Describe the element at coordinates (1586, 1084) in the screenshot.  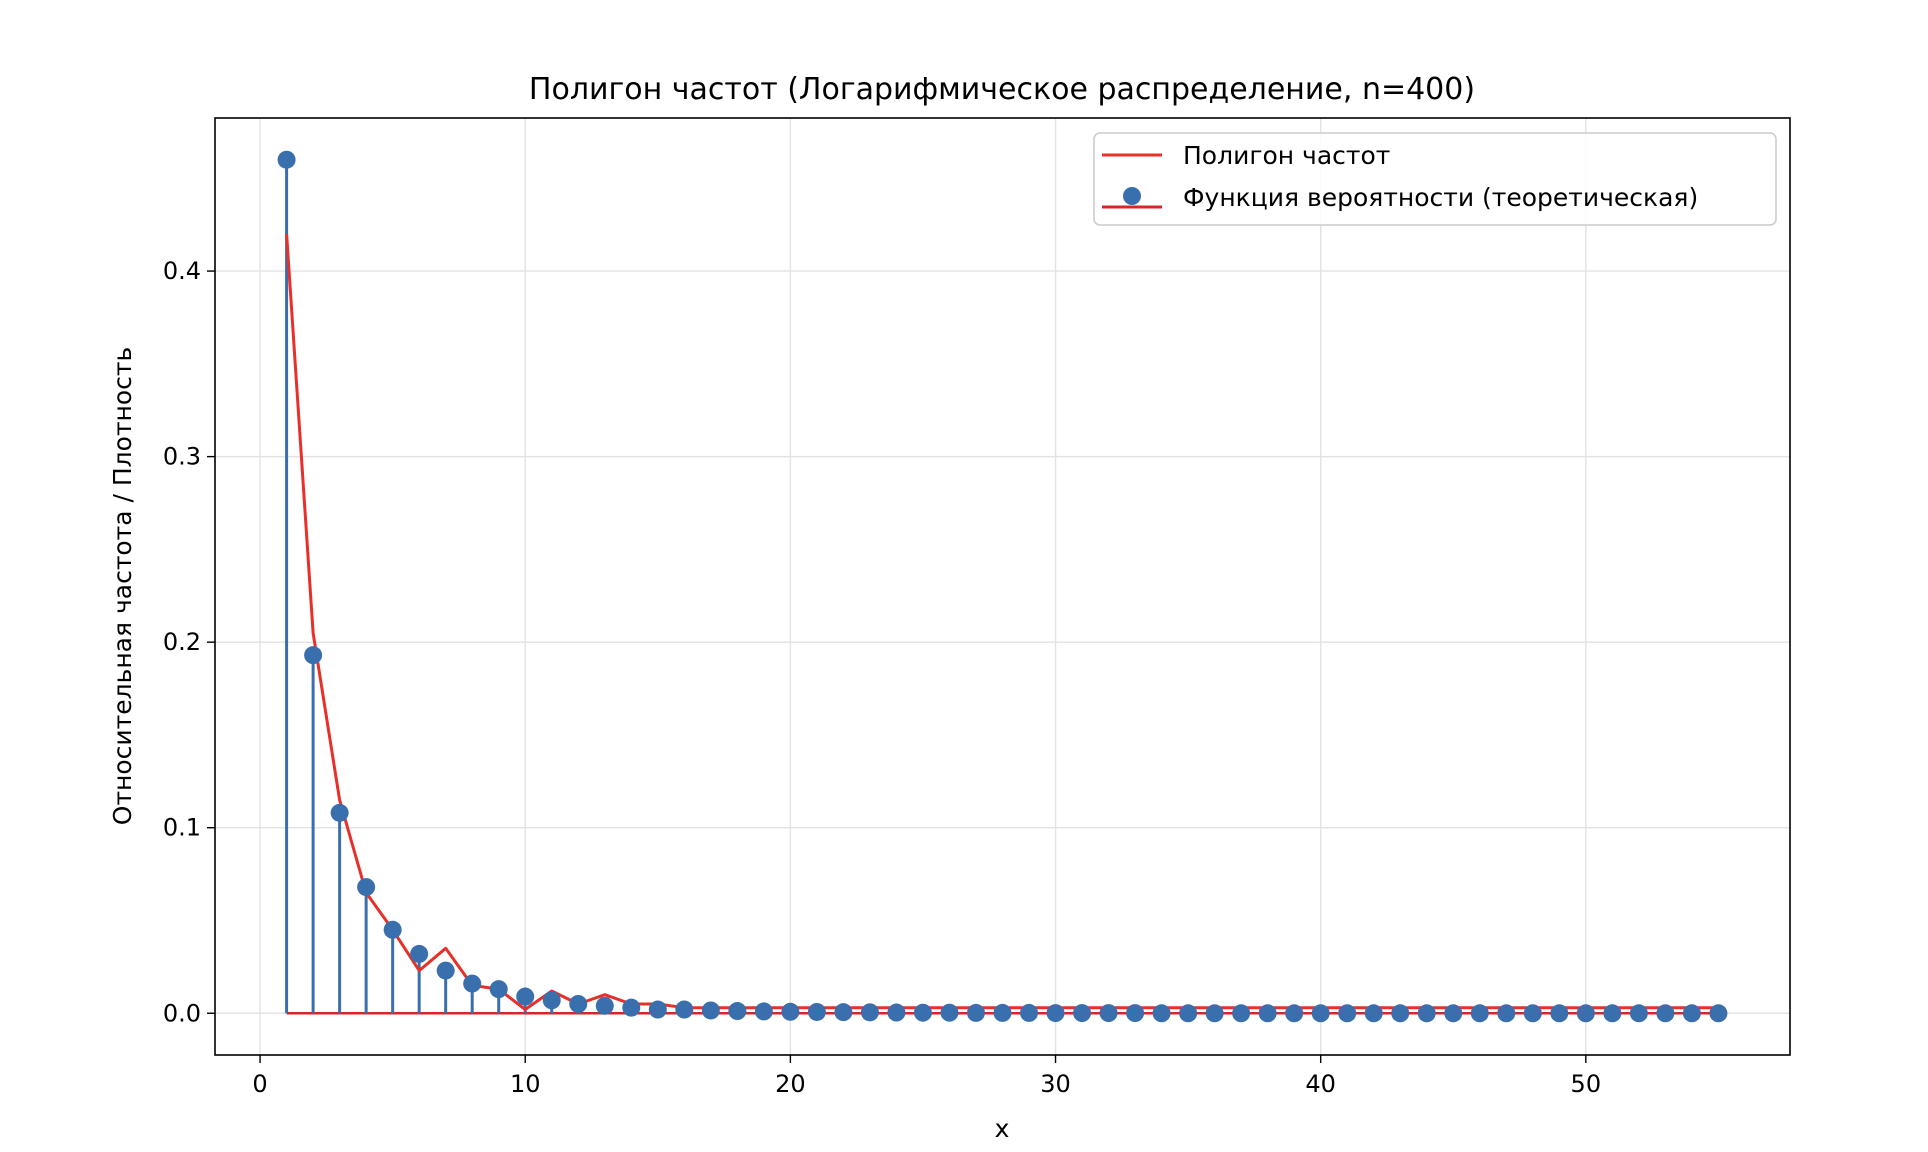
I see `x-tick-label: 50` at that location.